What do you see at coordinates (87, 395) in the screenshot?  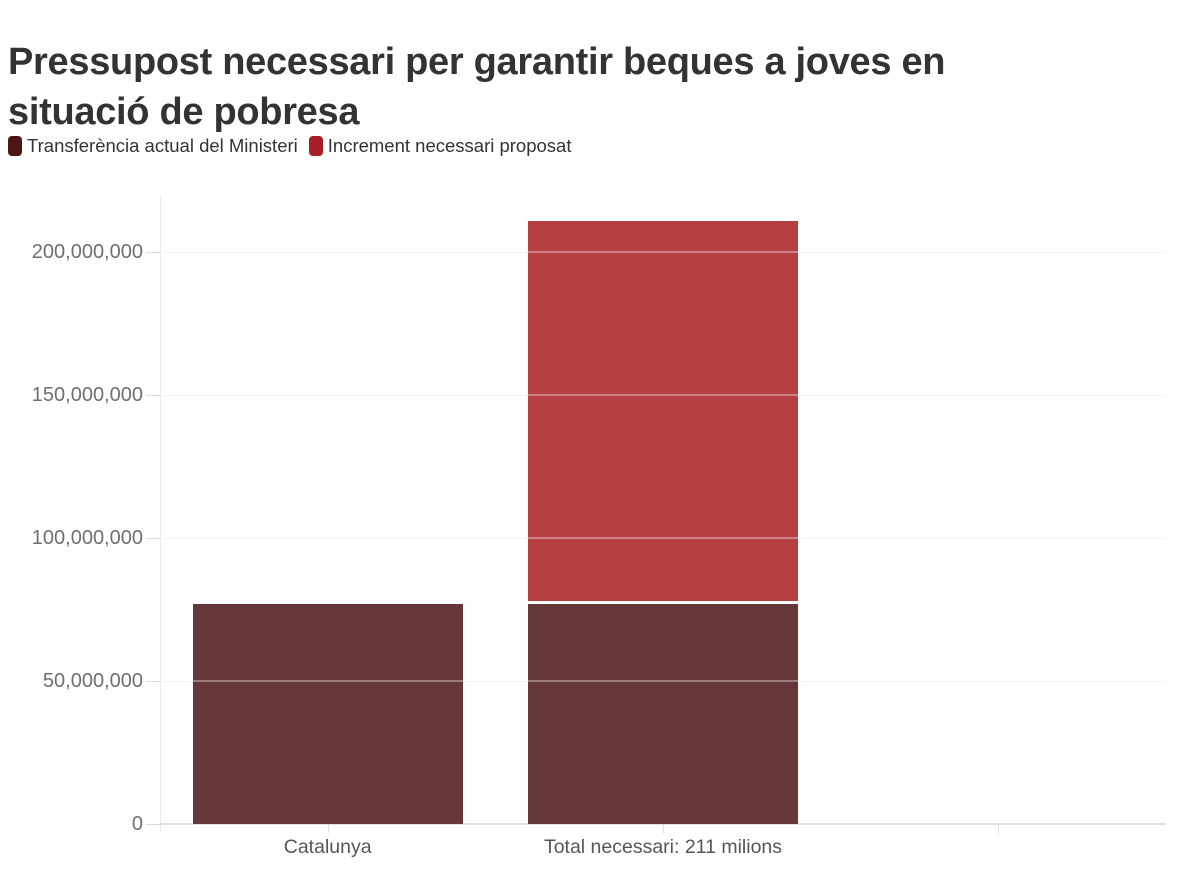 I see `y-axis-label: 150,000,000` at bounding box center [87, 395].